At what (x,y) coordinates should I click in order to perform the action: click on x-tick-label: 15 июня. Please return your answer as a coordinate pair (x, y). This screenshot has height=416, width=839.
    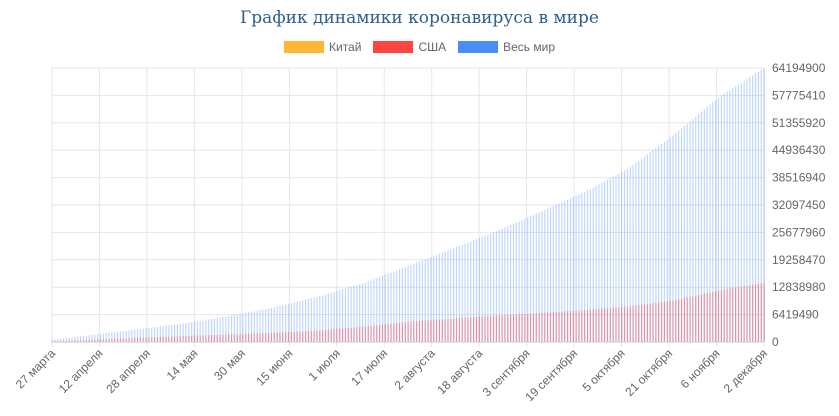
    Looking at the image, I should click on (274, 367).